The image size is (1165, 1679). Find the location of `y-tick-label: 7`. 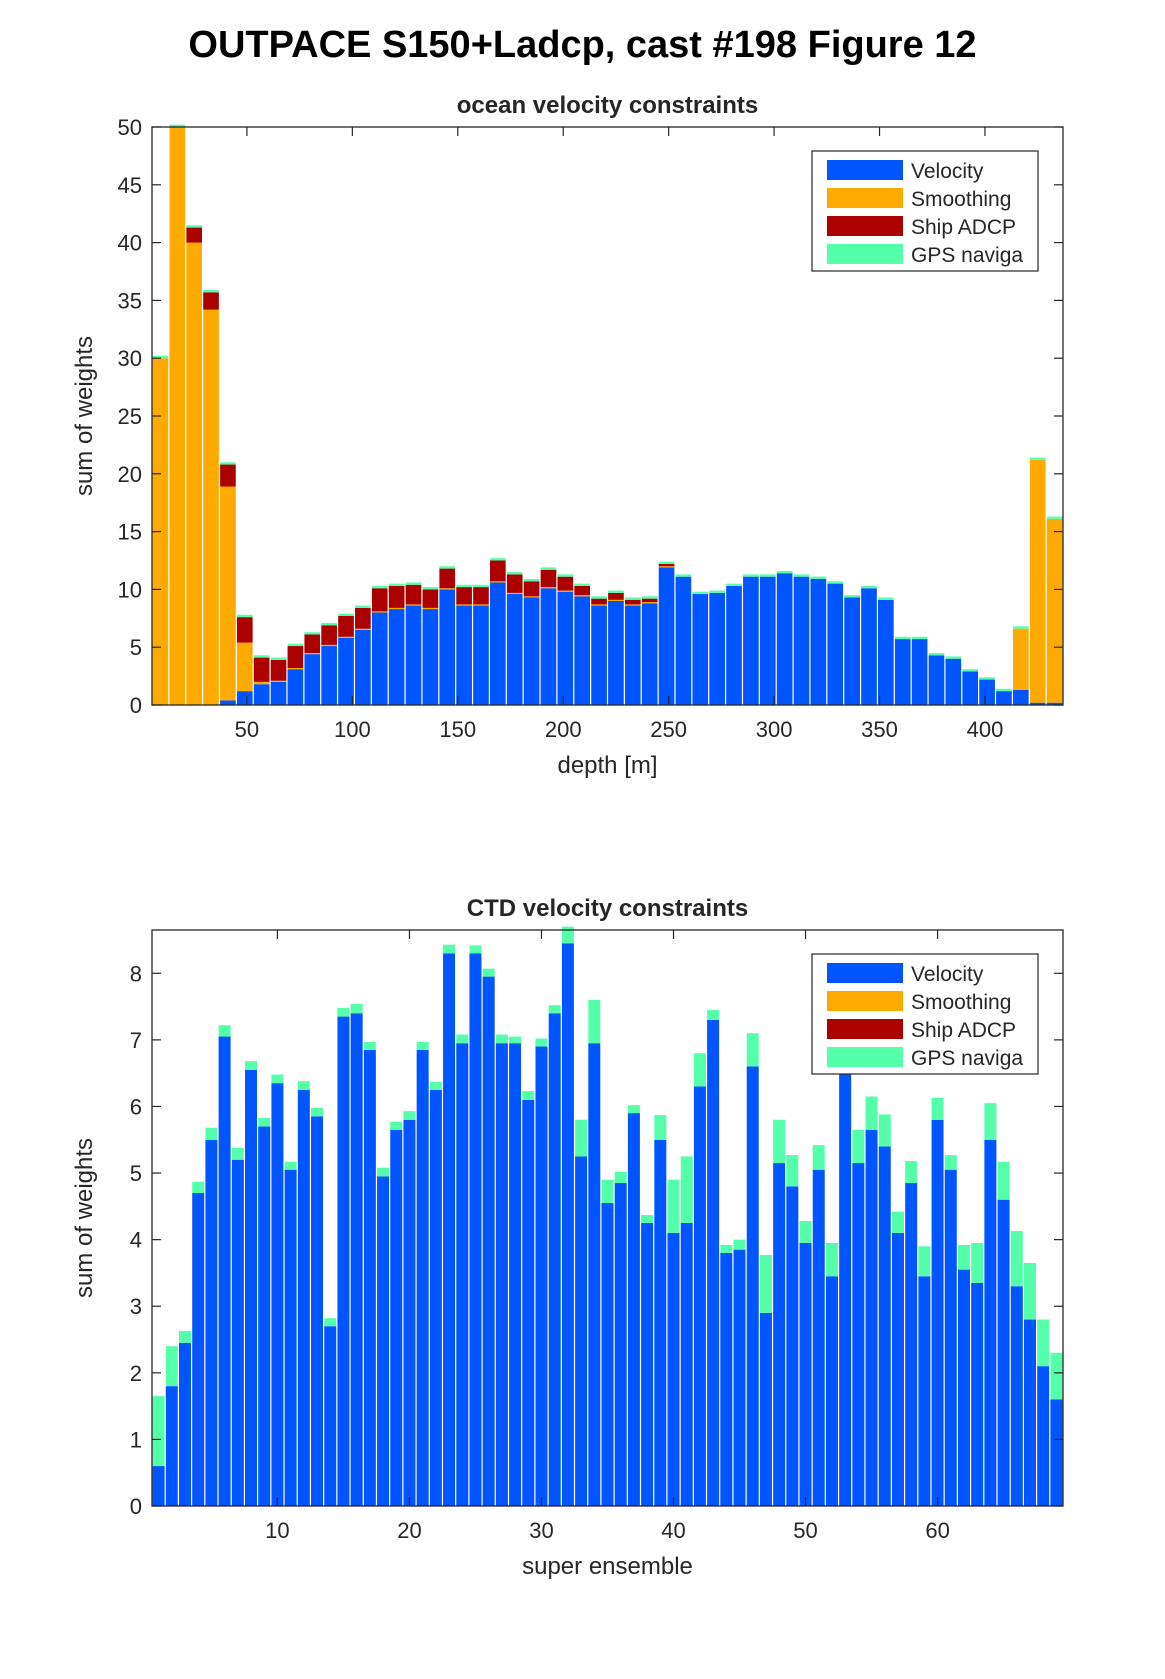

y-tick-label: 7 is located at coordinates (136, 1040).